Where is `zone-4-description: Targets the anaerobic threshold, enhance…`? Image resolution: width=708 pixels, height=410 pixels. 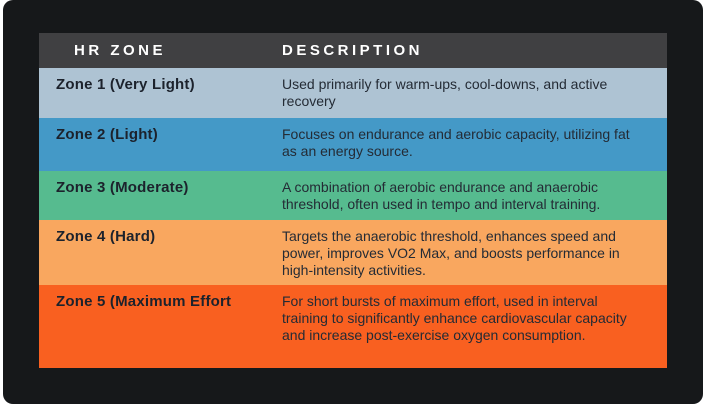 zone-4-description: Targets the anaerobic threshold, enhance… is located at coordinates (451, 253).